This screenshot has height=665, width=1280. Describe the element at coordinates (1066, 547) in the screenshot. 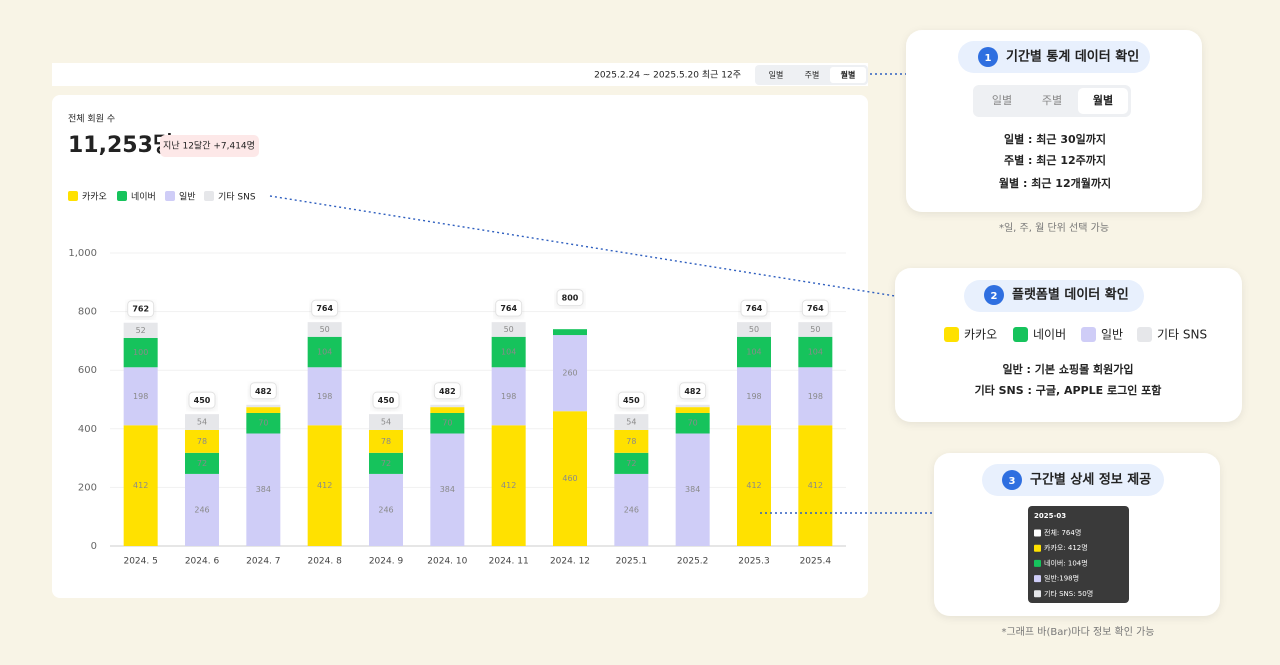

I see `tooltip-item: 카카오: 412명` at that location.